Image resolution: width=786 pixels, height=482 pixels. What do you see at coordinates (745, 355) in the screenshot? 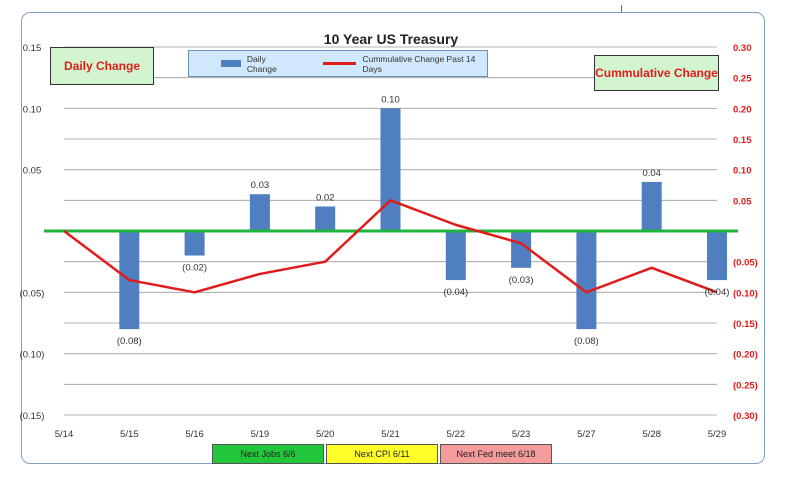
I see `right-tick-label: (0.20)` at bounding box center [745, 355].